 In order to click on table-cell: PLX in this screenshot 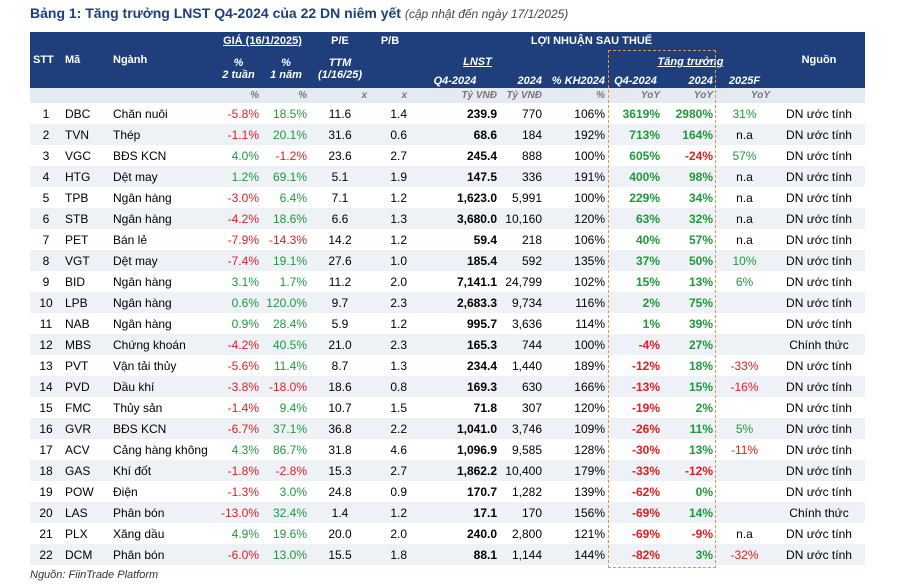, I will do `click(86, 533)`.